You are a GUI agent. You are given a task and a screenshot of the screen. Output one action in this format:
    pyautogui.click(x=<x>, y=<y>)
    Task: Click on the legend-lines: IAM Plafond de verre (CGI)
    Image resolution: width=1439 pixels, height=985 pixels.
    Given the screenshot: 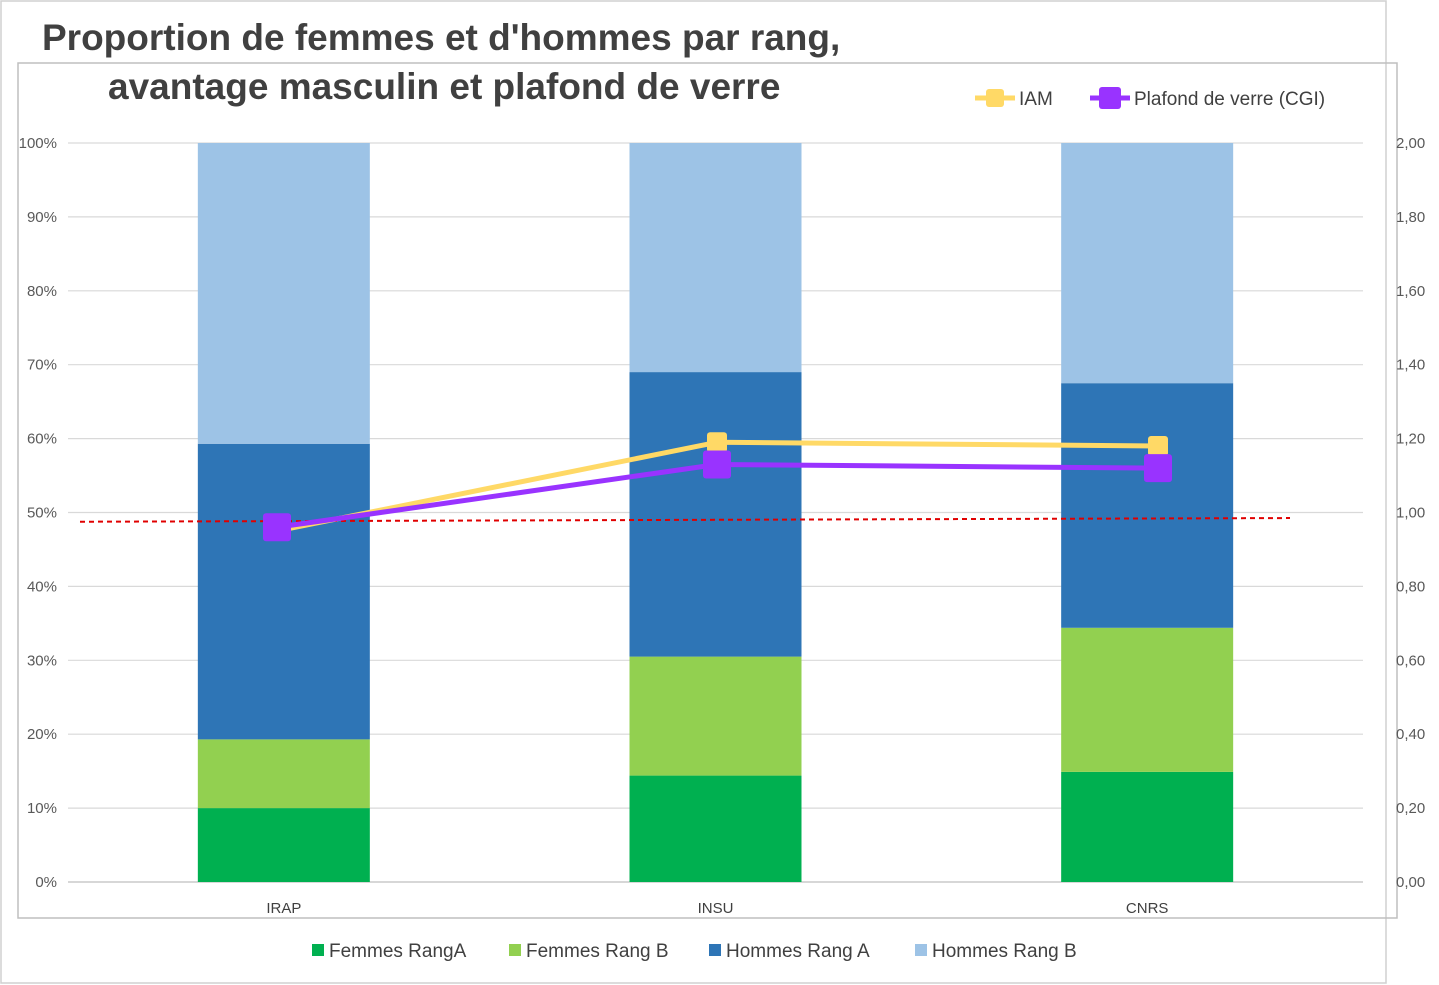 What is the action you would take?
    pyautogui.click(x=1150, y=98)
    